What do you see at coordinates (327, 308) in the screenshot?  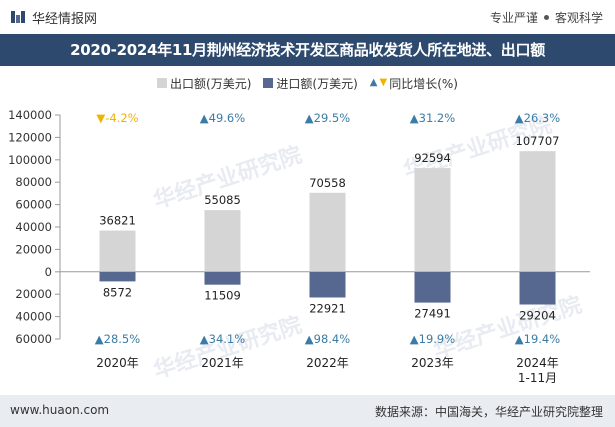 I see `import-value-label: 22921` at bounding box center [327, 308].